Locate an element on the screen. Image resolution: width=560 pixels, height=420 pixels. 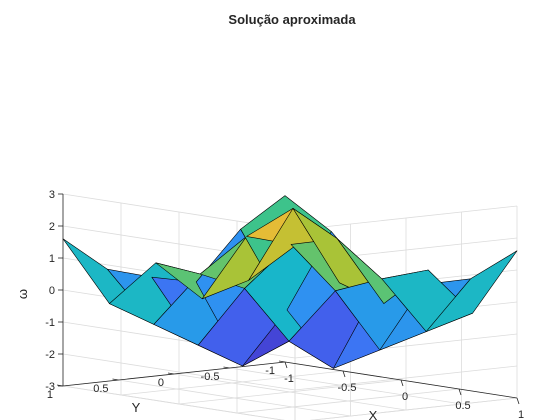
x-tick-label: 0 is located at coordinates (405, 397).